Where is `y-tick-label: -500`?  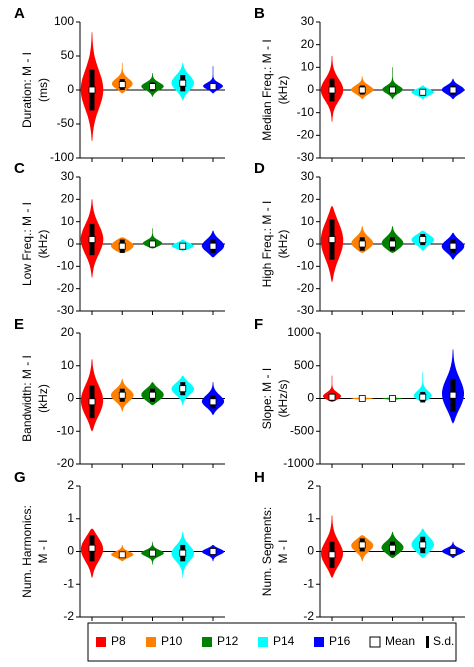
y-tick-label: -500 is located at coordinates (302, 430).